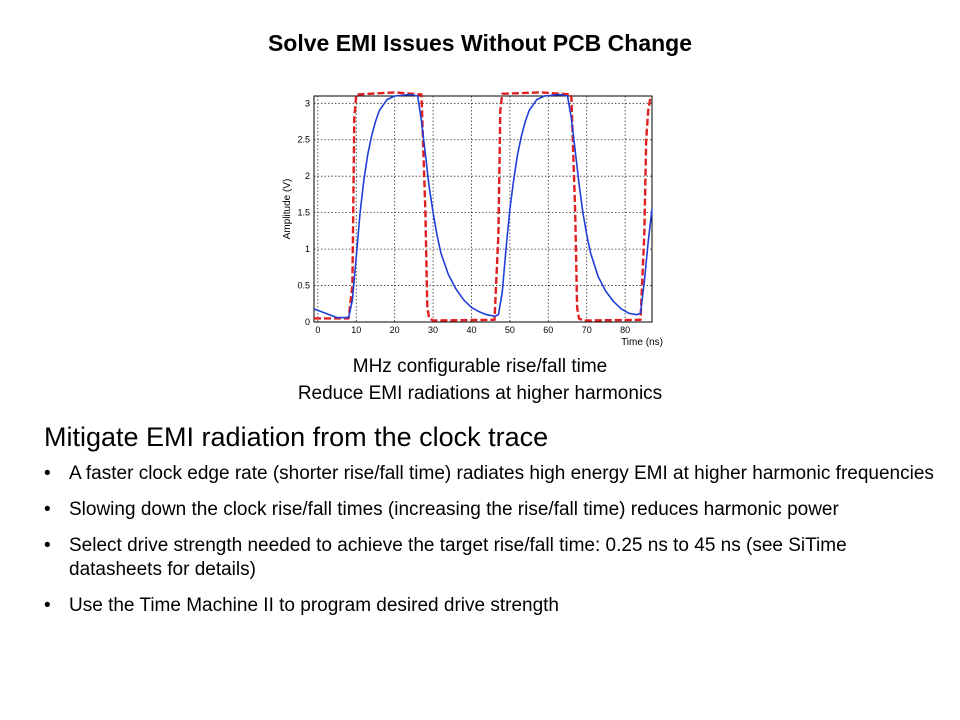  What do you see at coordinates (510, 330) in the screenshot?
I see `x-tick-label: 50` at bounding box center [510, 330].